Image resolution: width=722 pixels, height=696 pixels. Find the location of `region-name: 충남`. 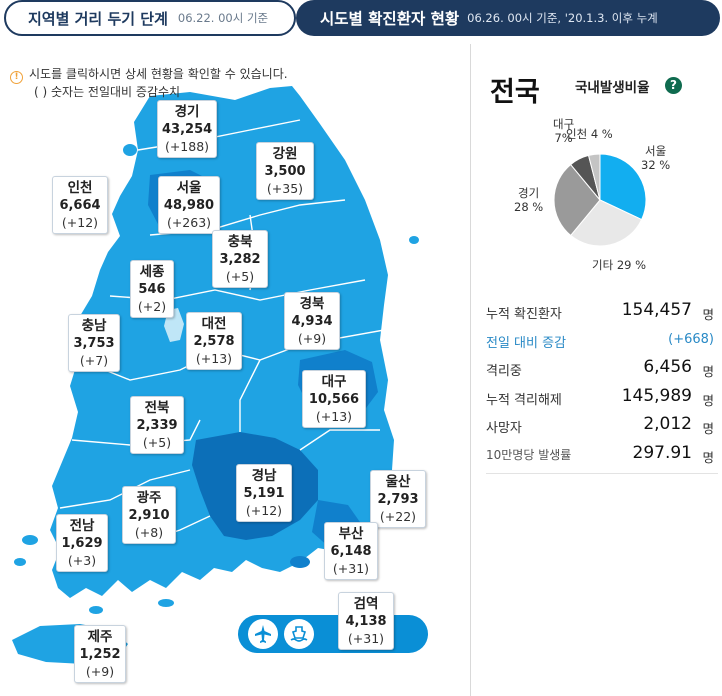

region-name: 충남 is located at coordinates (94, 326).